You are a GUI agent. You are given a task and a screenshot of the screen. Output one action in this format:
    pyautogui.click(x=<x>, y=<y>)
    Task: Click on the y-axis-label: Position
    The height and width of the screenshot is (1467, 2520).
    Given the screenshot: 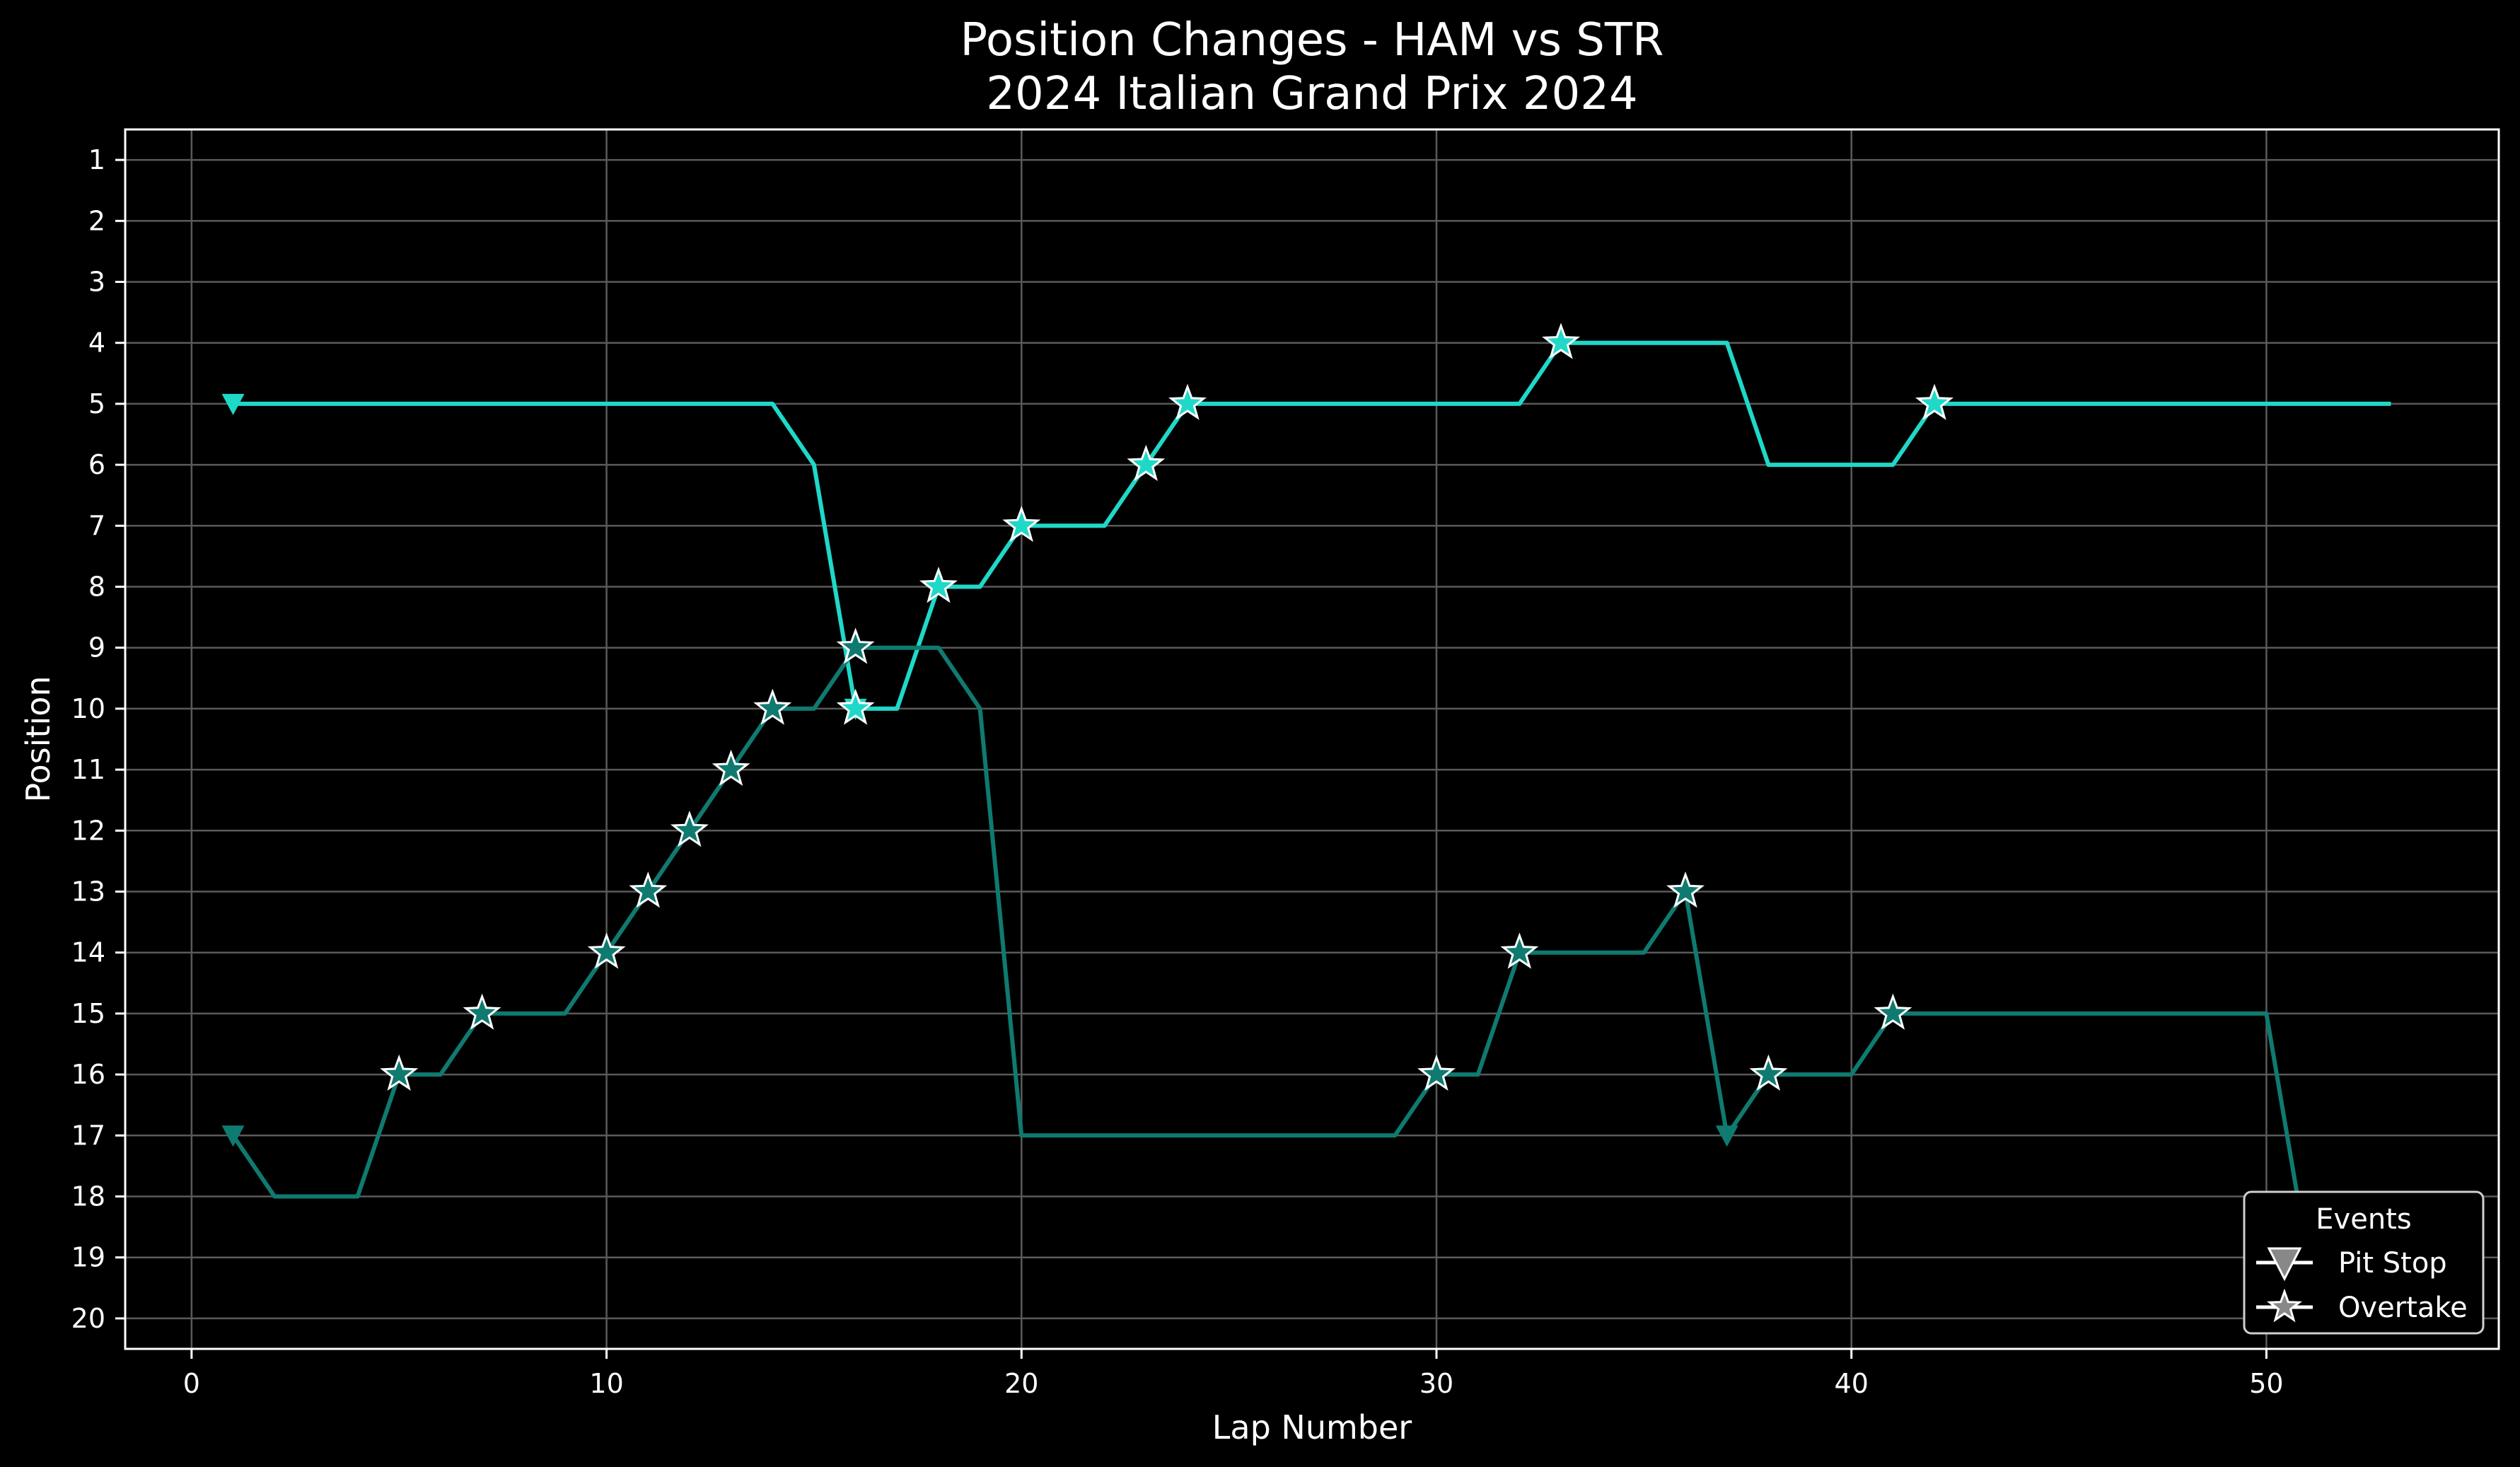 What is the action you would take?
    pyautogui.click(x=38, y=738)
    